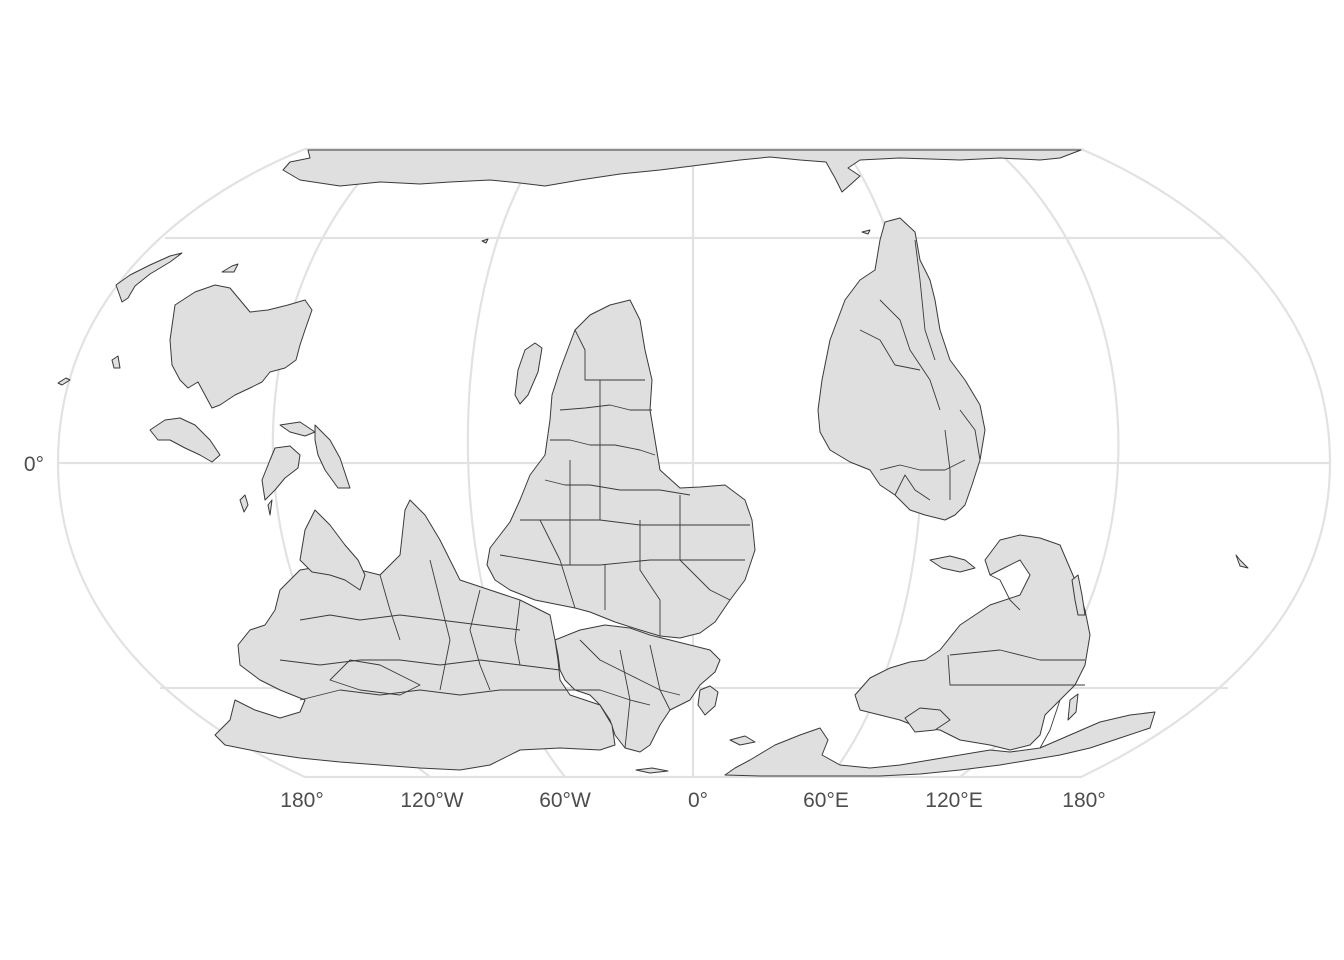 Image resolution: width=1344 pixels, height=960 pixels. Describe the element at coordinates (826, 800) in the screenshot. I see `x-tick-label: 60°E` at that location.